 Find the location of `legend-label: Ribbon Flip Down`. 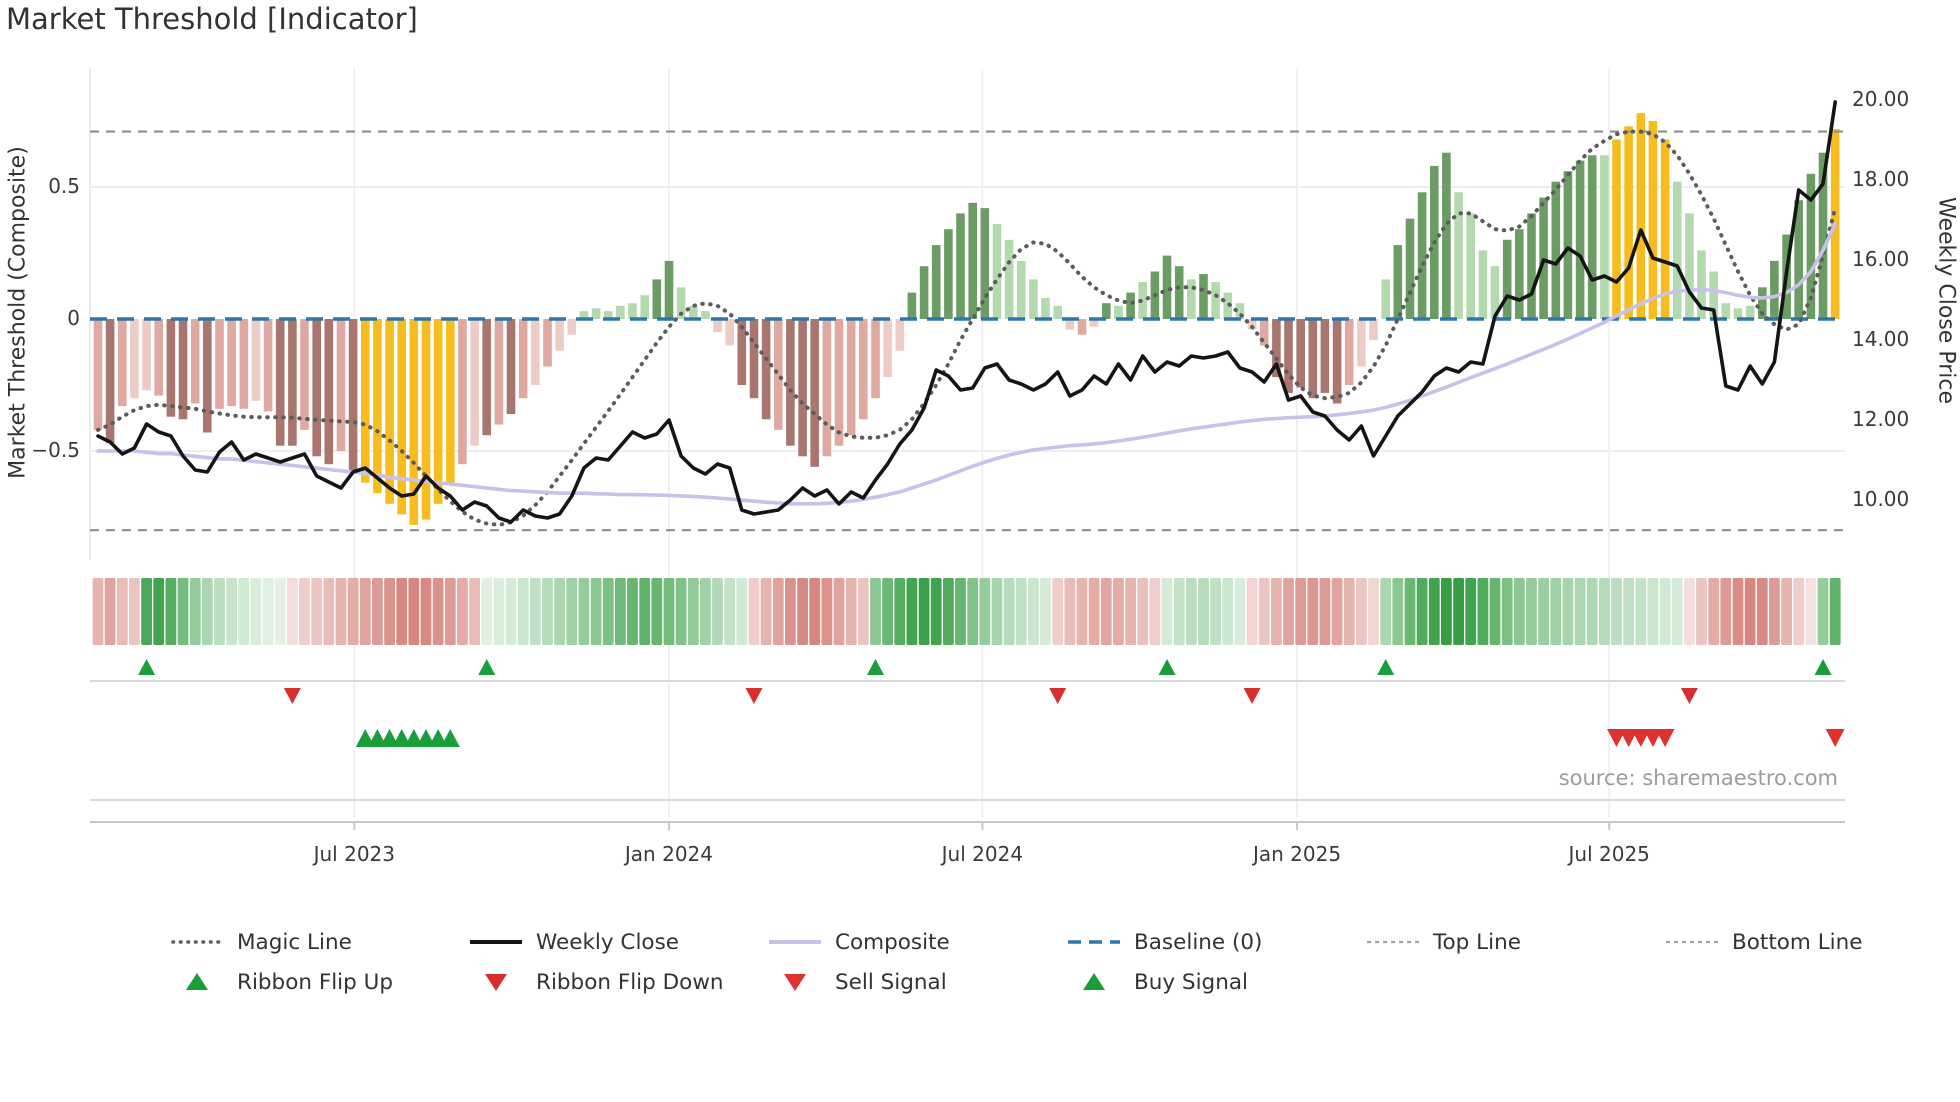

legend-label: Ribbon Flip Down is located at coordinates (630, 982).